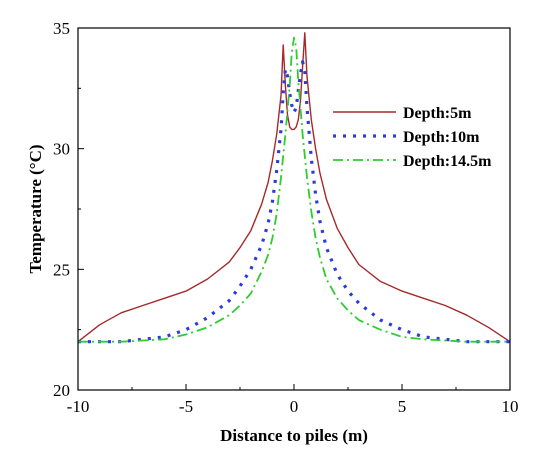 The image size is (550, 454). Describe the element at coordinates (294, 406) in the screenshot. I see `x-tick-label: 0` at that location.